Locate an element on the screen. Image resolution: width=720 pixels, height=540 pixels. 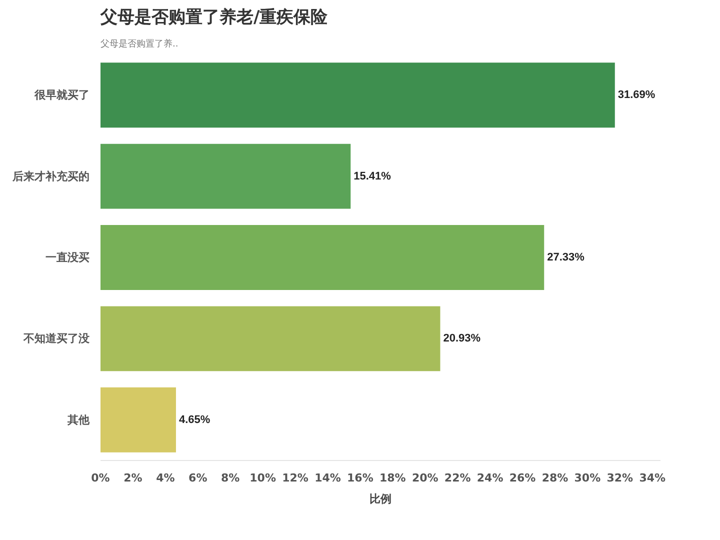
x-tick-label: 2% is located at coordinates (133, 478).